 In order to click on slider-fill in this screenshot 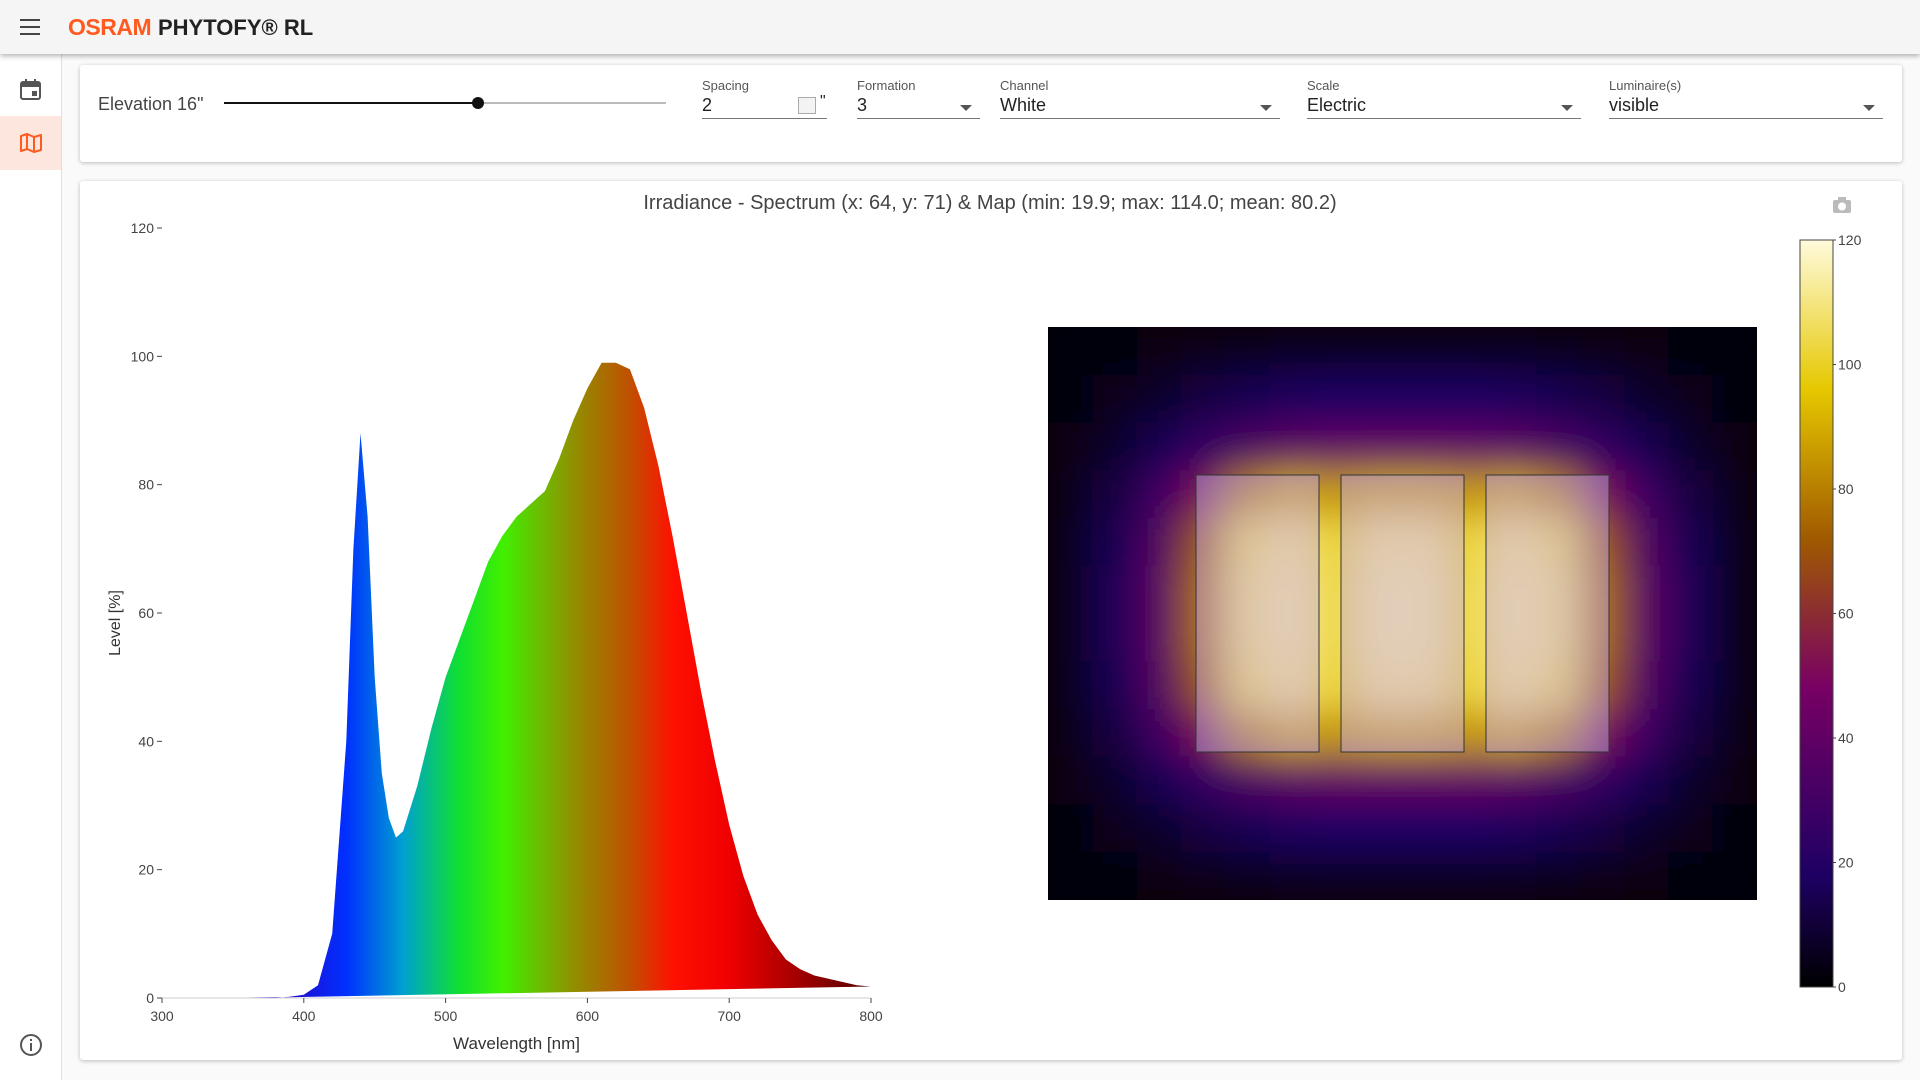, I will do `click(351, 103)`.